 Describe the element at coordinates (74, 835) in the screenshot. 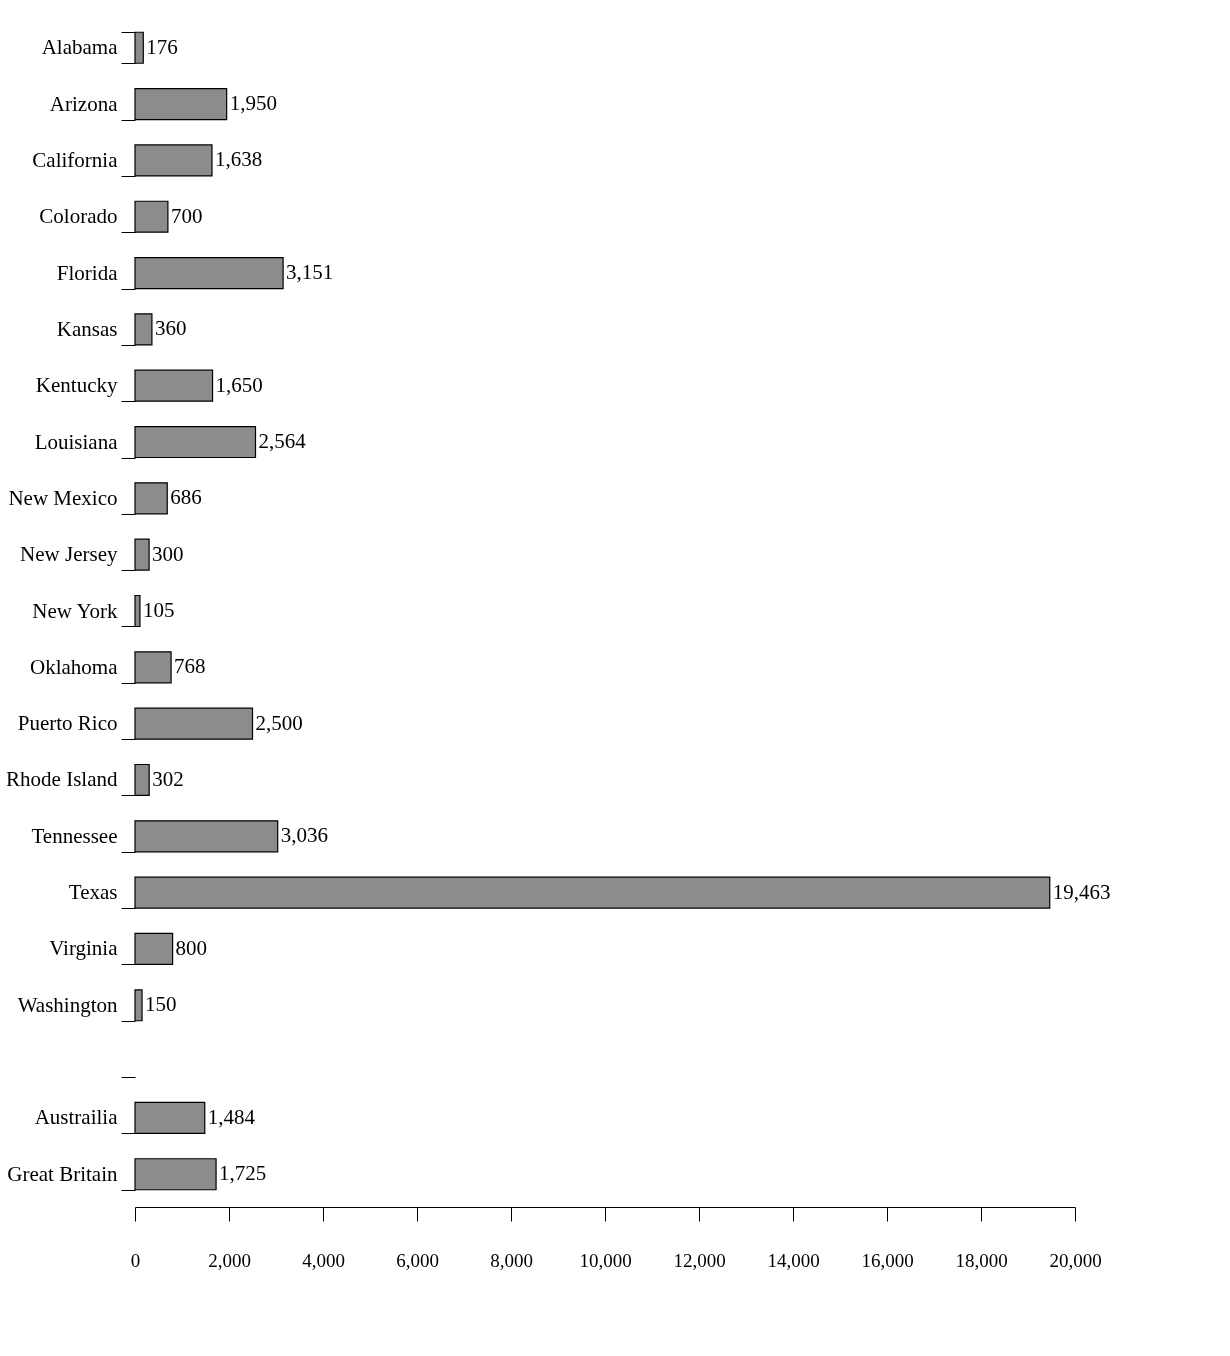

I see `y-tick-label: Tennessee` at that location.